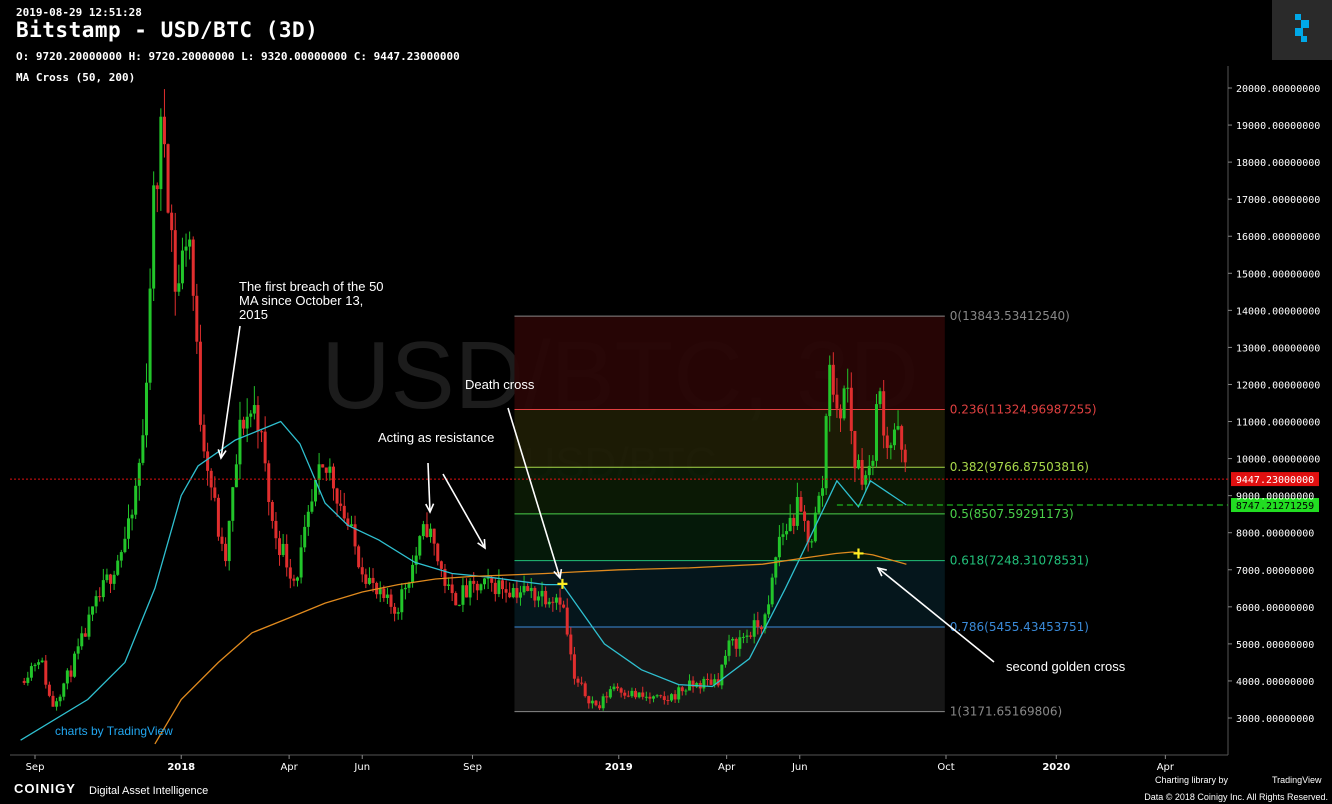  What do you see at coordinates (1278, 237) in the screenshot?
I see `y-tick-label: 16000.00000000` at bounding box center [1278, 237].